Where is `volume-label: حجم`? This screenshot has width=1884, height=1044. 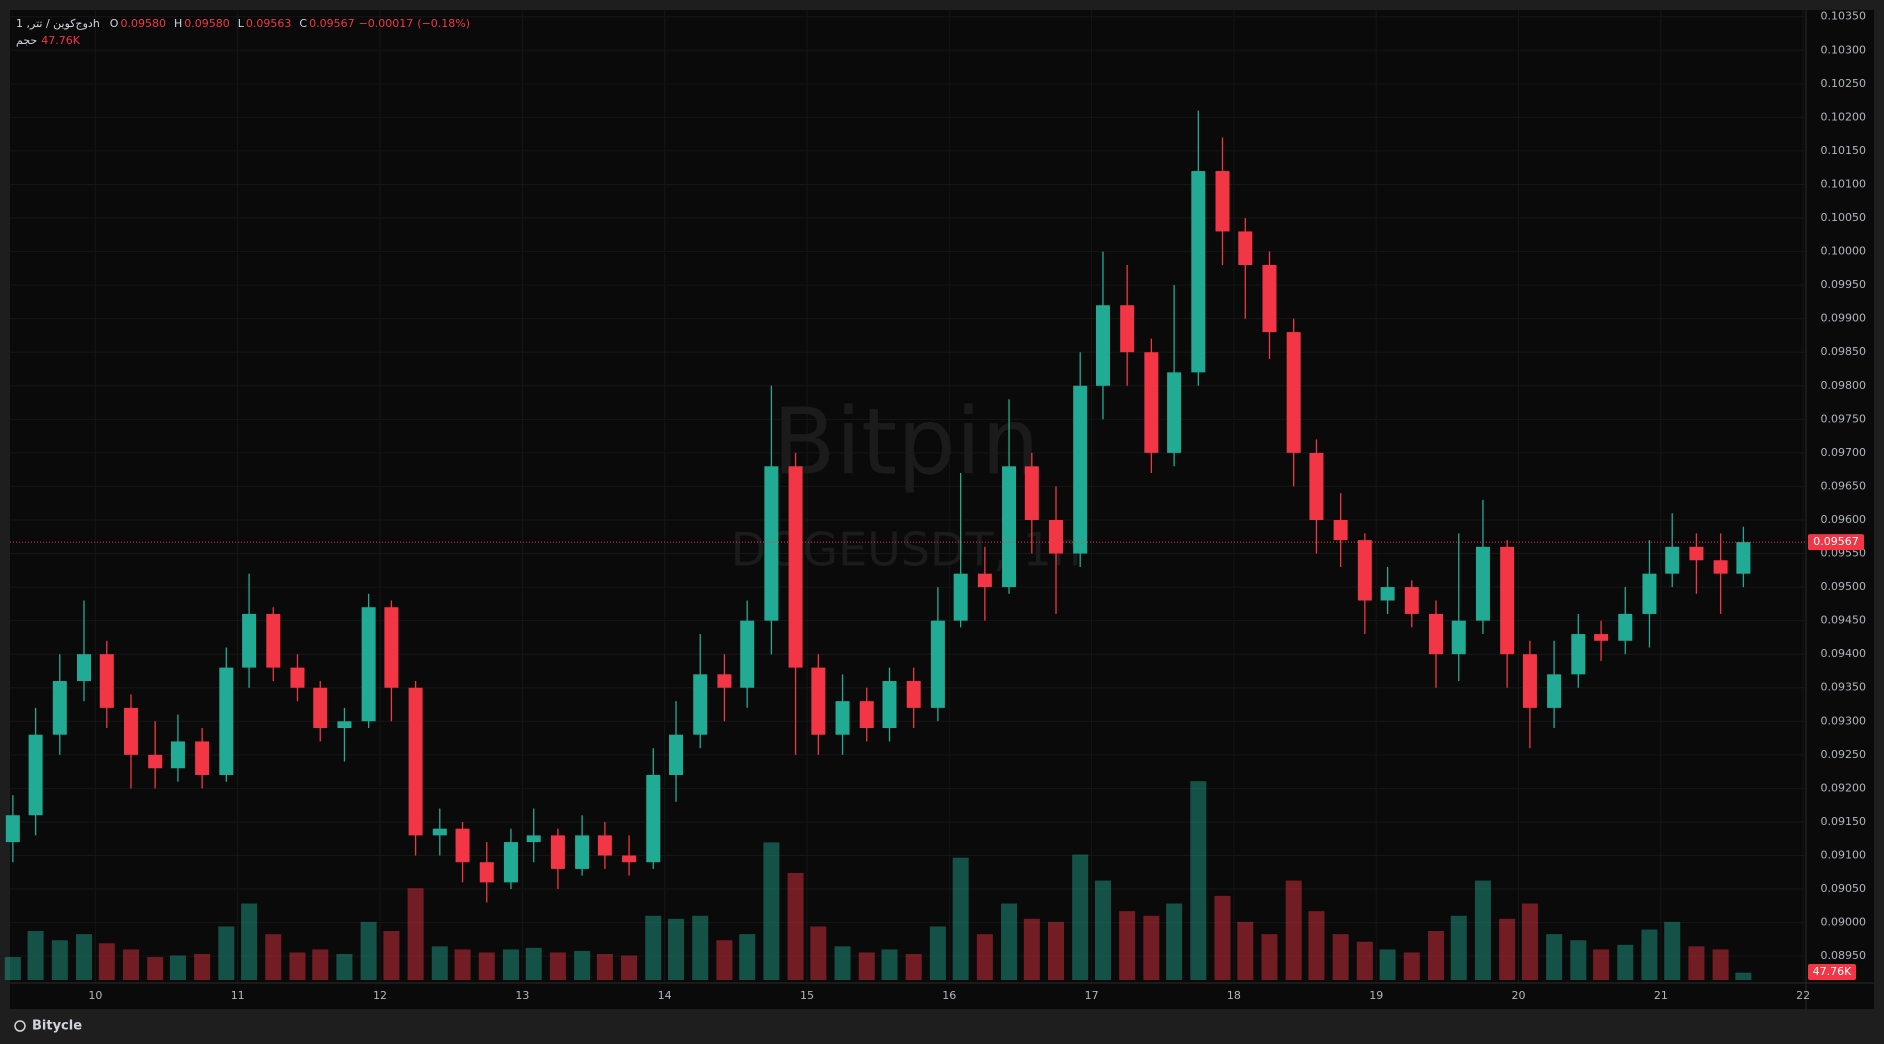
volume-label: حجم is located at coordinates (27, 40).